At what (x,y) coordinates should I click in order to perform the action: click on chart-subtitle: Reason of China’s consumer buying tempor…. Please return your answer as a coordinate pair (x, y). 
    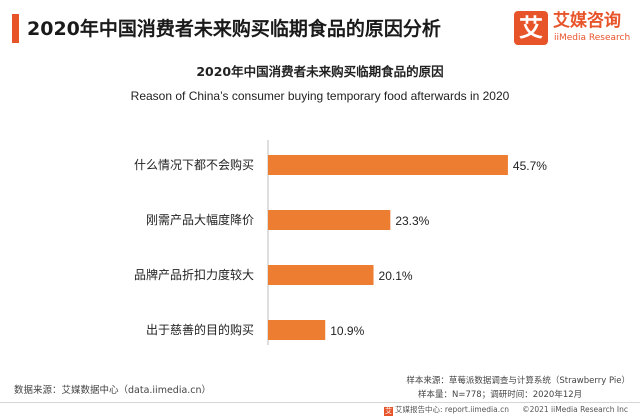
    Looking at the image, I should click on (320, 96).